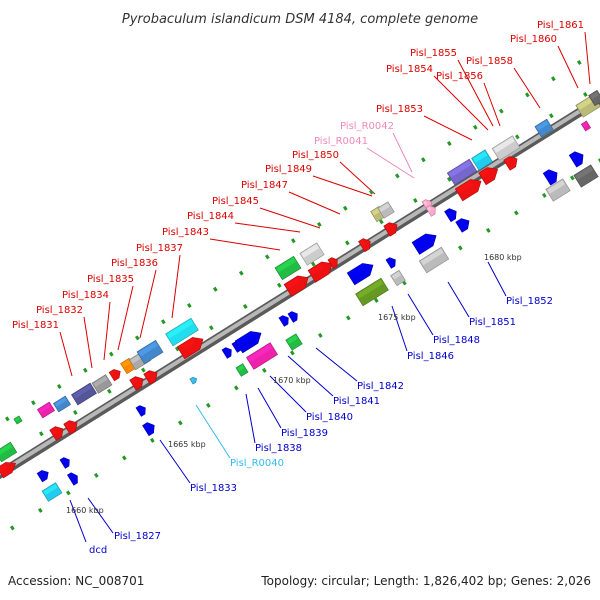 This screenshot has height=600, width=600. I want to click on gene-label: Pisl_1852, so click(529, 301).